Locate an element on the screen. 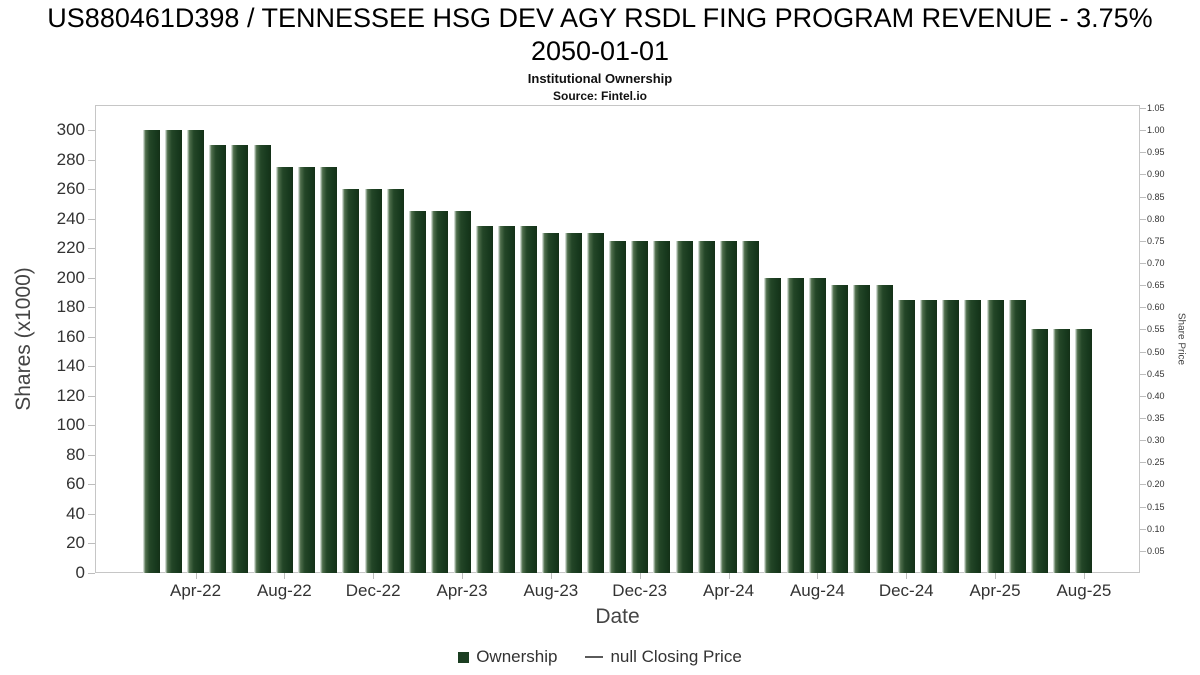 Image resolution: width=1200 pixels, height=675 pixels. legend-label-closing-price: null Closing Price is located at coordinates (676, 656).